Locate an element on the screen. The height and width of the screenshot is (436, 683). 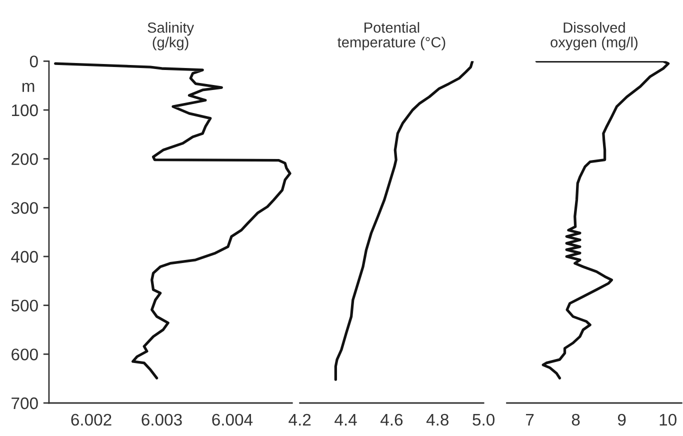
y-tick-label: 200 is located at coordinates (25, 159).